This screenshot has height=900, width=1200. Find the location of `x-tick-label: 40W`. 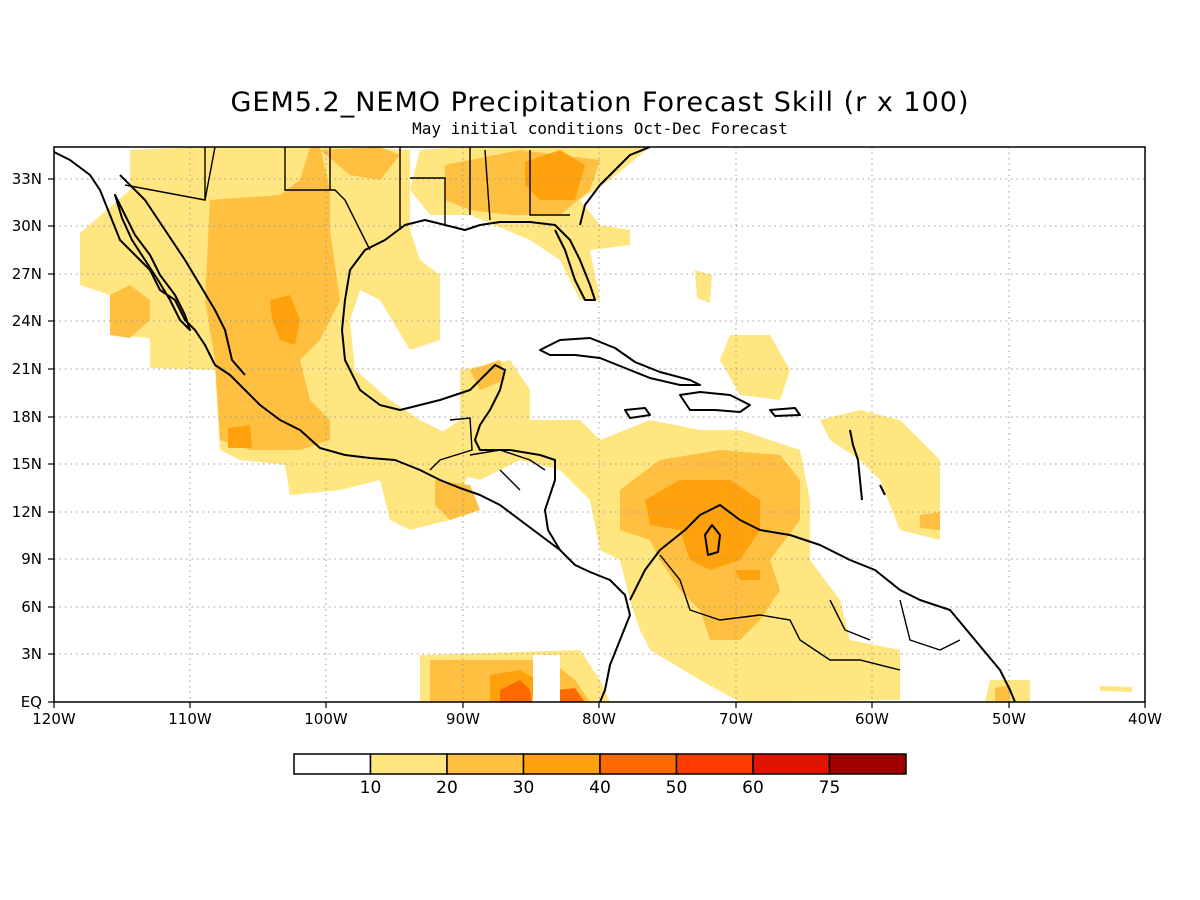

x-tick-label: 40W is located at coordinates (1145, 719).